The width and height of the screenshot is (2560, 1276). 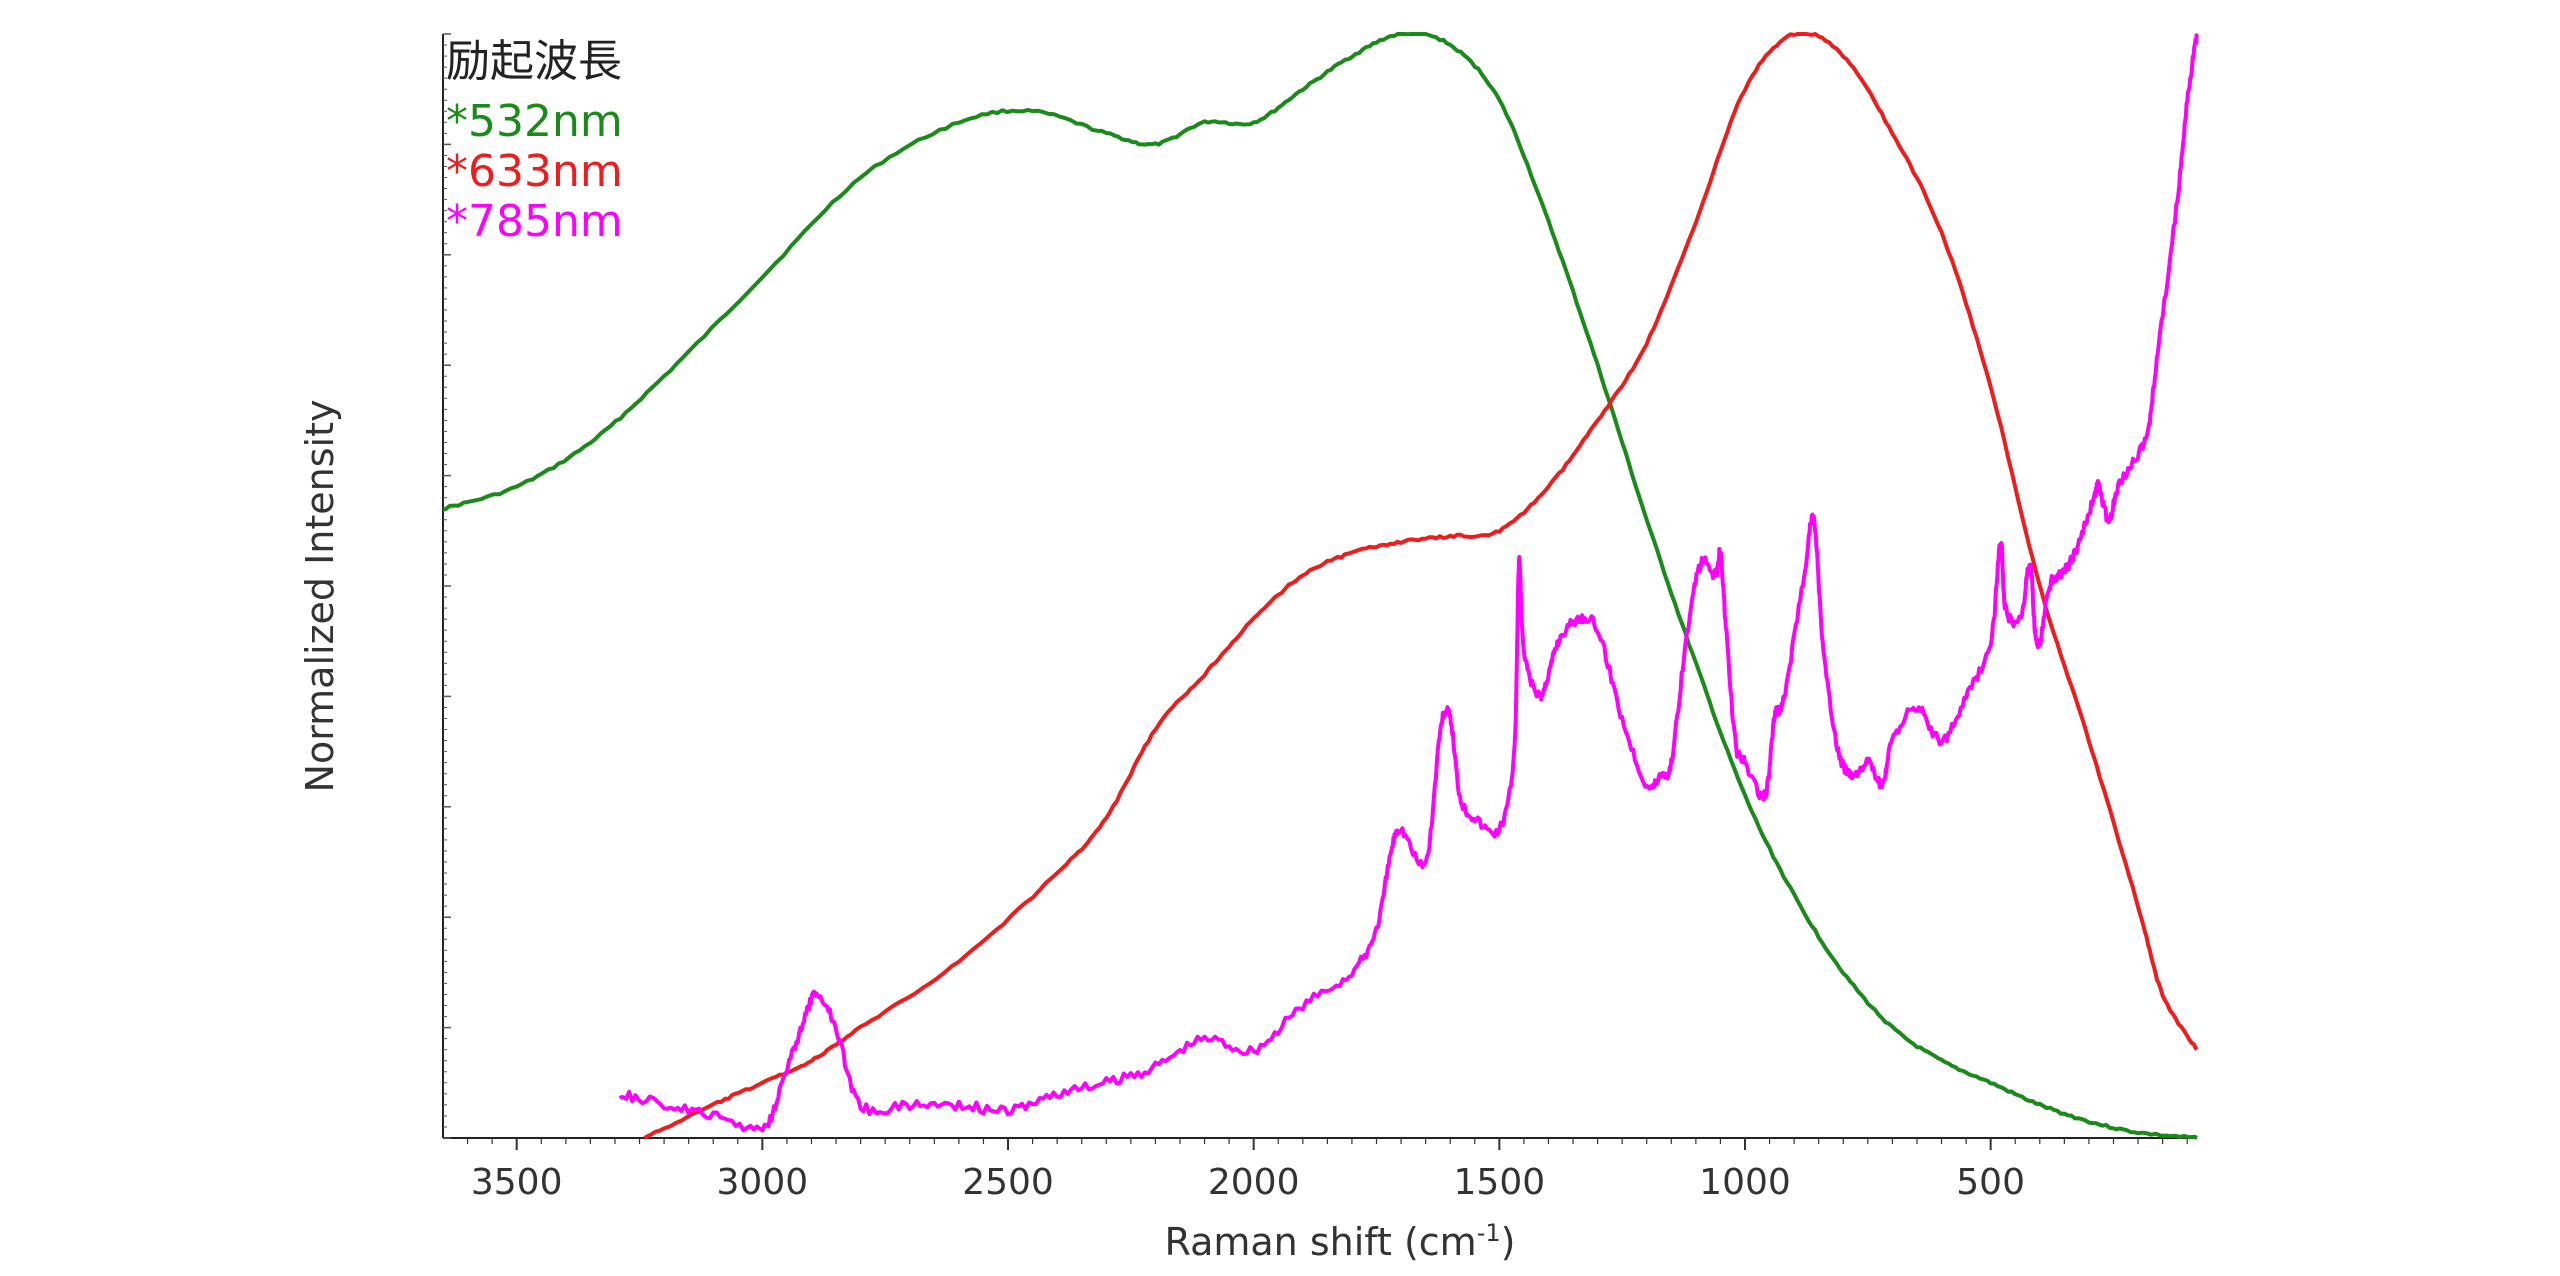 I want to click on legend-entry-785nm: *785nm, so click(x=534, y=221).